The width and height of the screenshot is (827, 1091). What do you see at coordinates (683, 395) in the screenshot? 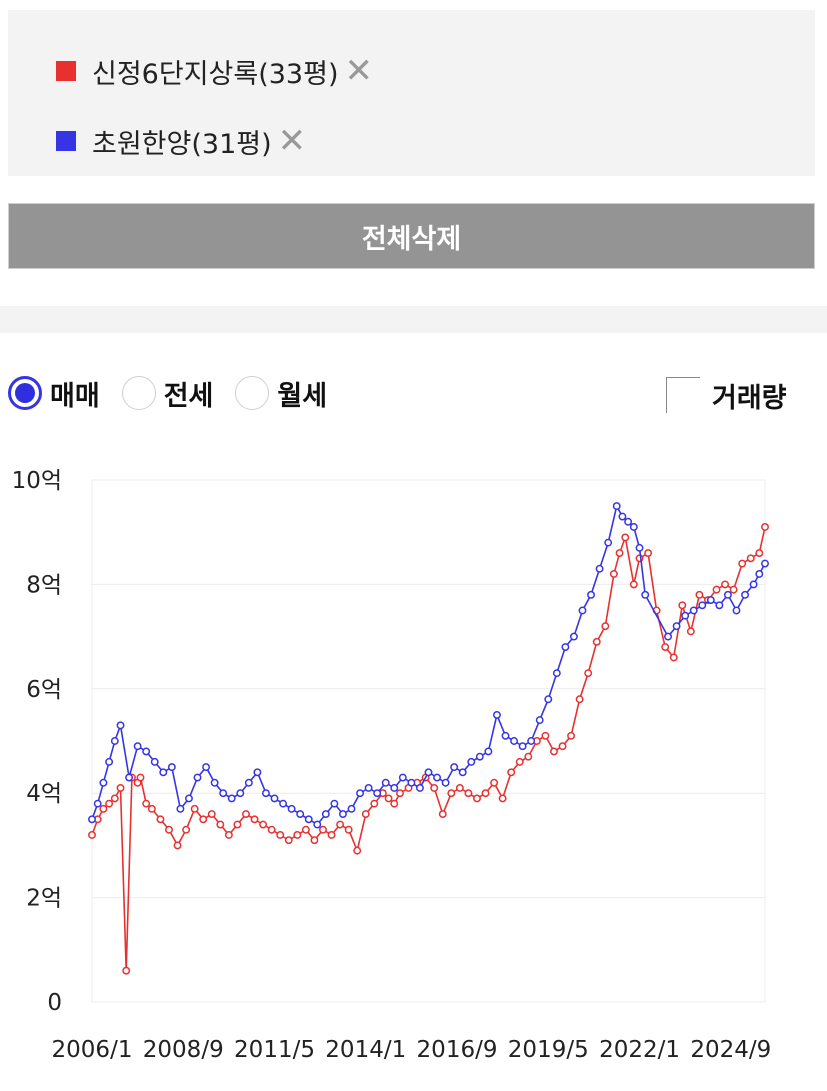
I see `volume-checkbox` at bounding box center [683, 395].